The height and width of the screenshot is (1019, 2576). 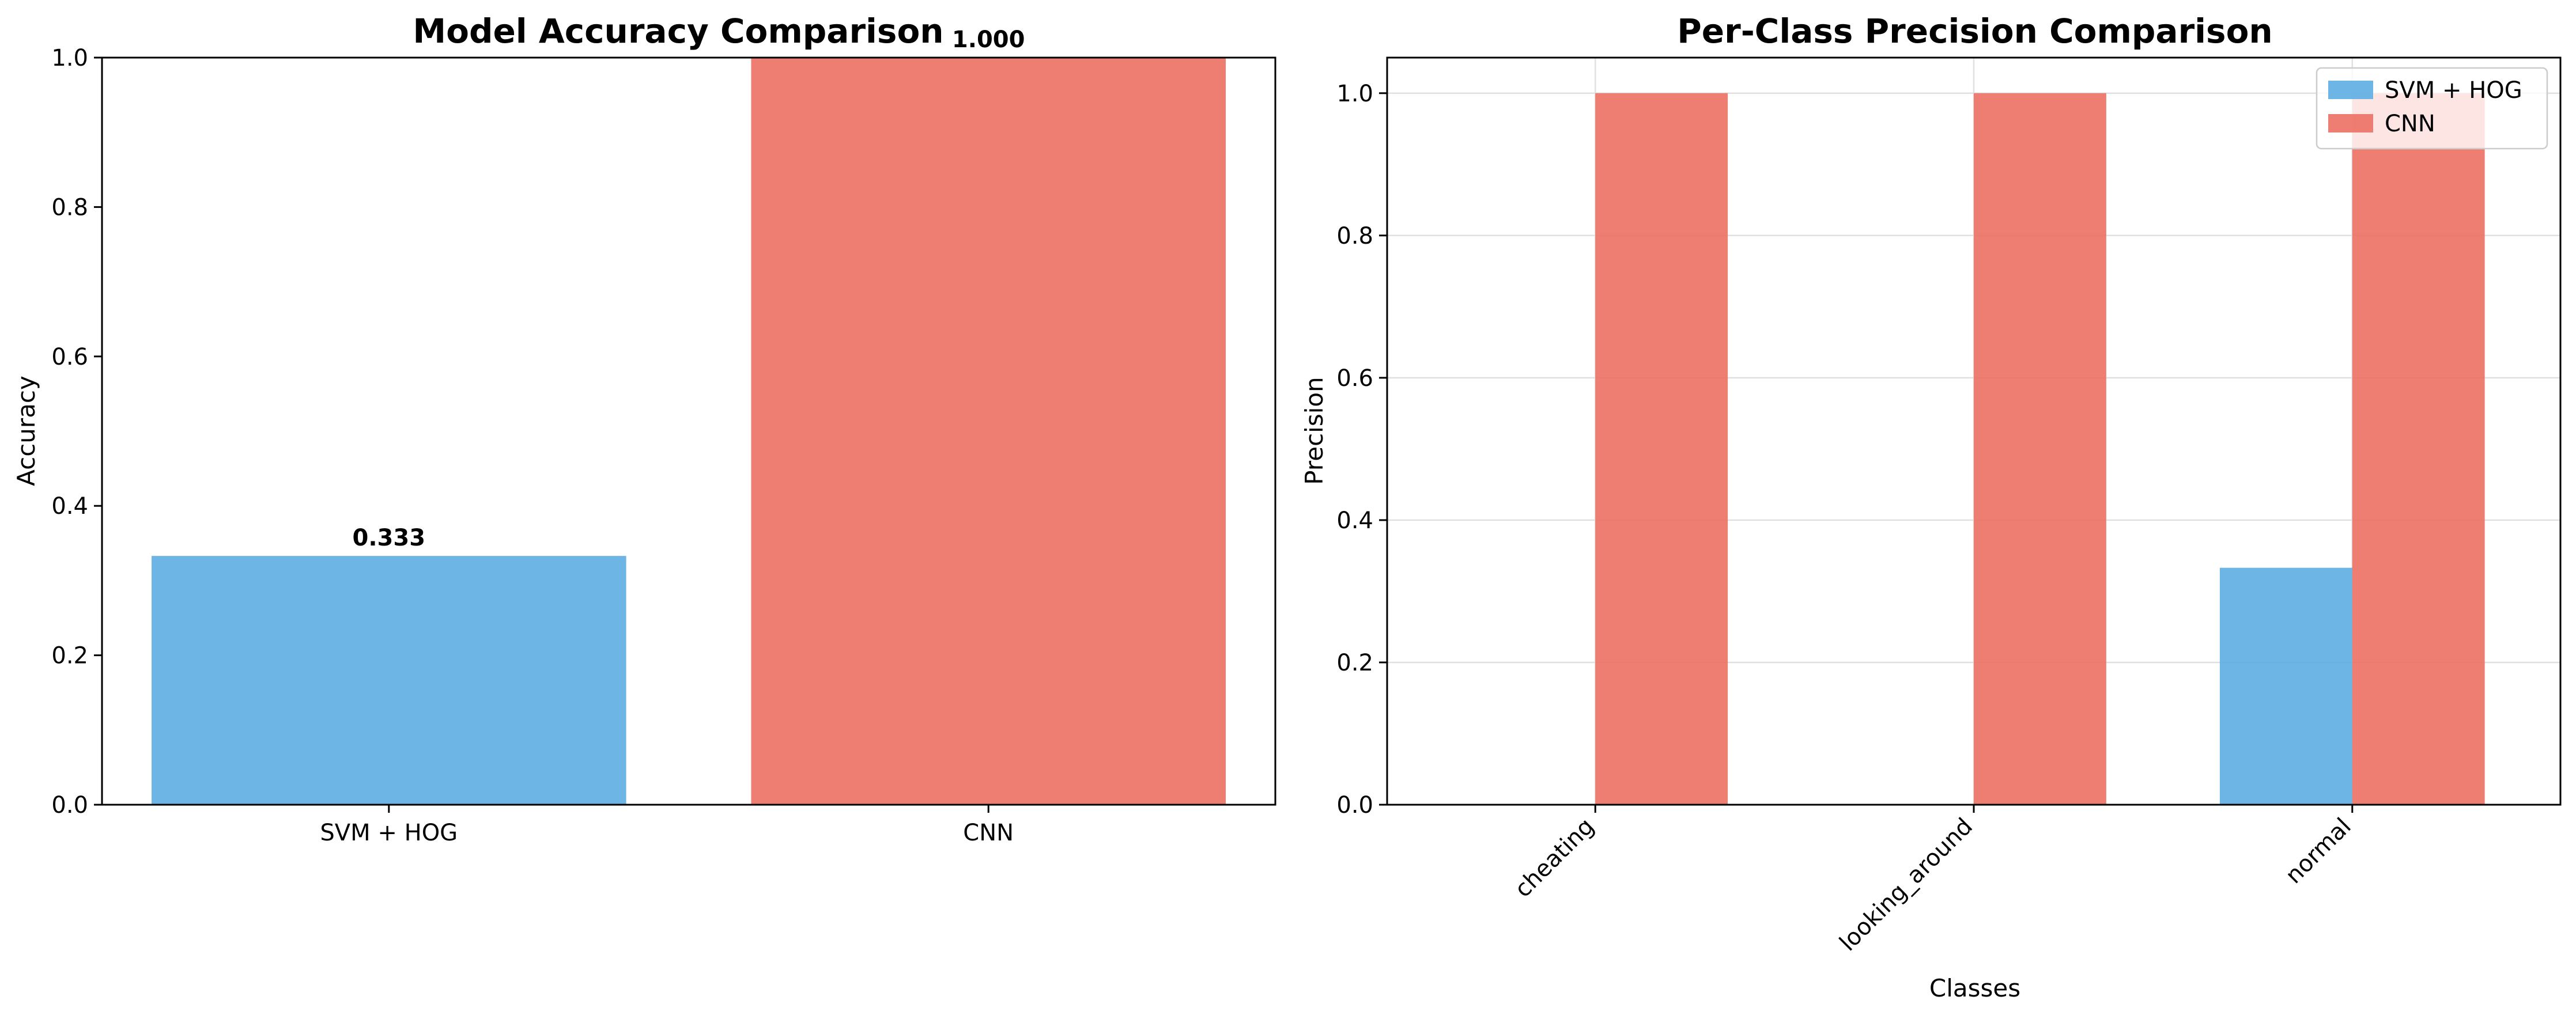 I want to click on precision-x-tick-label: normal, so click(x=2318, y=851).